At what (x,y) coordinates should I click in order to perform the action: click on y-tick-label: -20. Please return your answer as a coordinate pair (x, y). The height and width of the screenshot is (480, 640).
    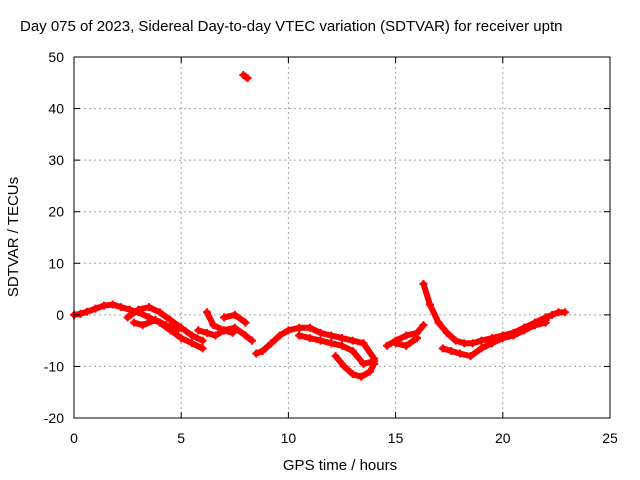
    Looking at the image, I should click on (54, 418).